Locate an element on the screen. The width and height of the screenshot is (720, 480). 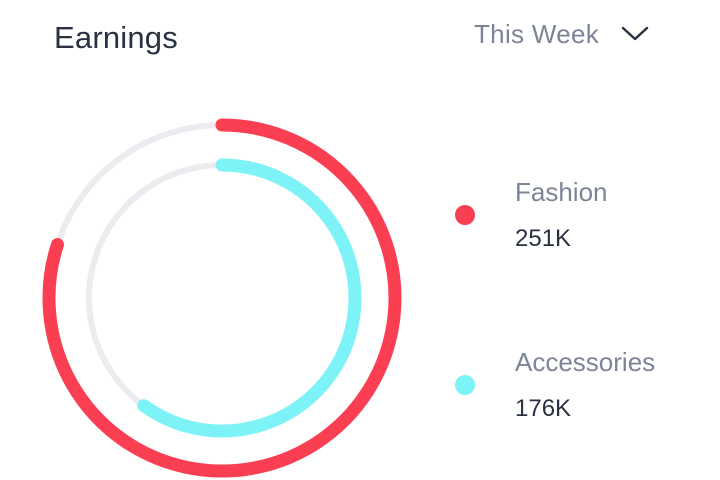
fashion-legend-dot is located at coordinates (465, 215).